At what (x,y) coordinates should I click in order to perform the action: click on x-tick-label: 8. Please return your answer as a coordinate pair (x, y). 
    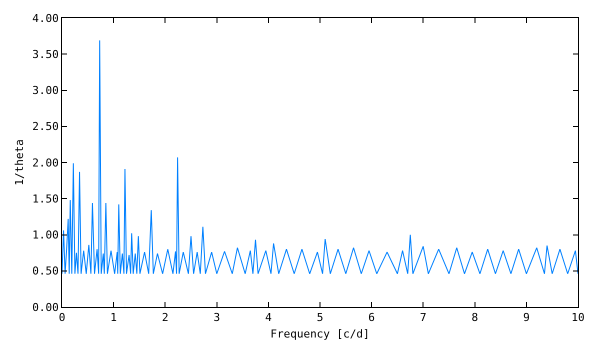
    Looking at the image, I should click on (474, 317).